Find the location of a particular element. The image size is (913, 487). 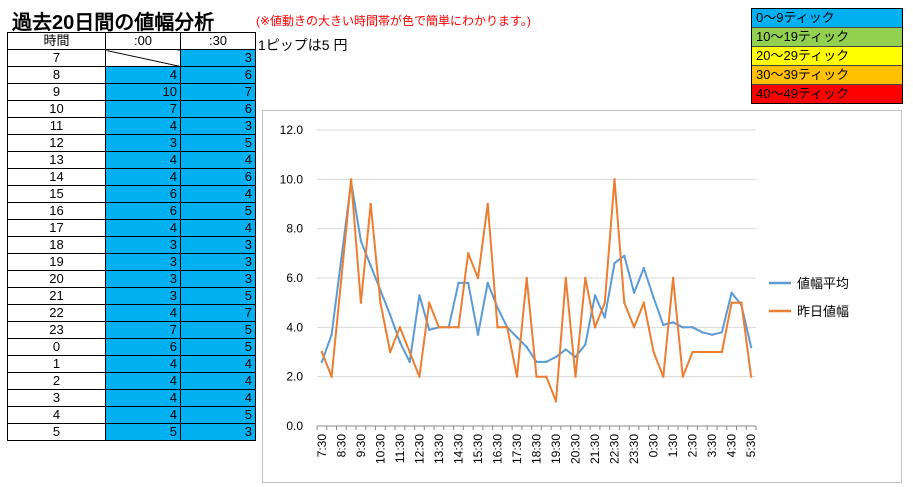

x-tick-label: 9:30 is located at coordinates (361, 446).